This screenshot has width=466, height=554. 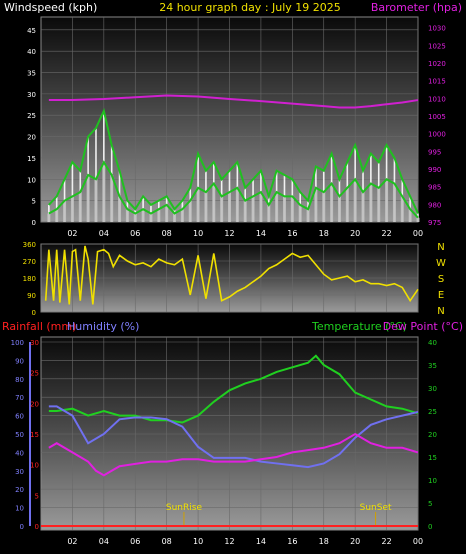 I want to click on tick-label: 975, so click(x=434, y=223).